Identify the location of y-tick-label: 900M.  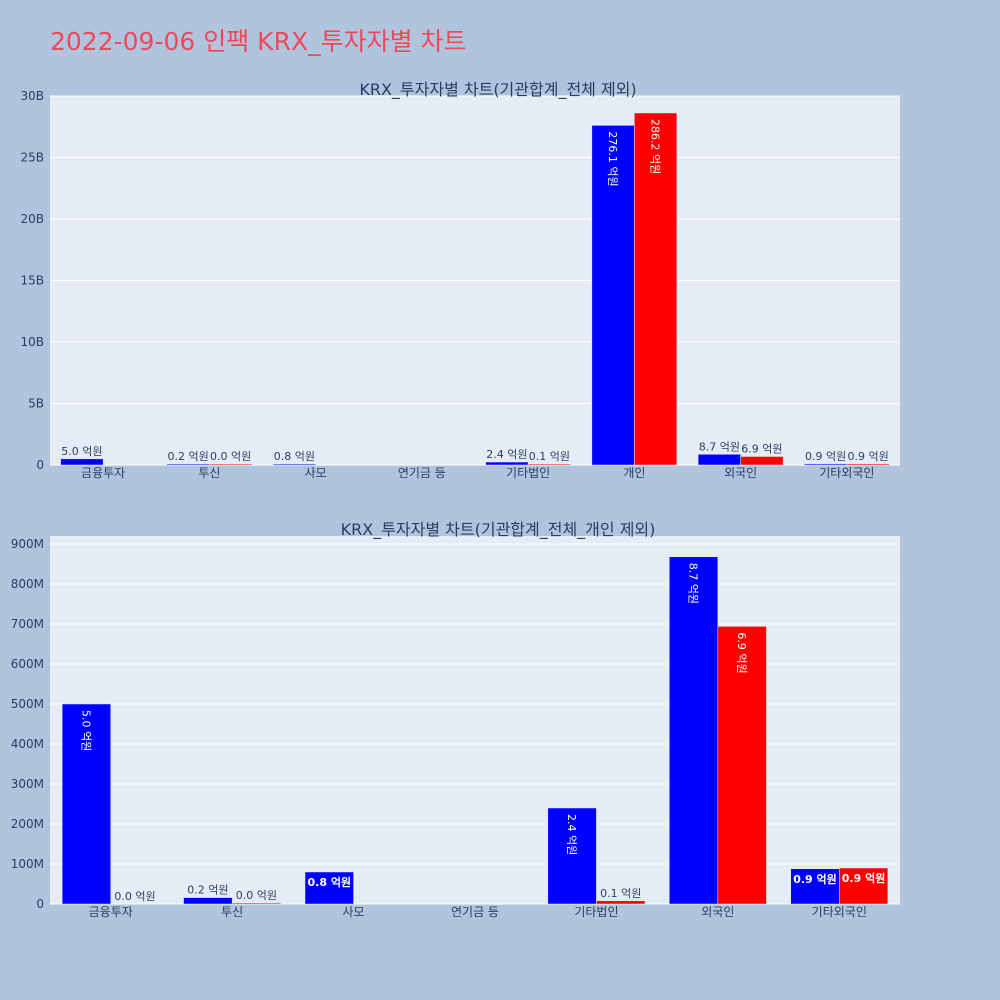
(27, 544).